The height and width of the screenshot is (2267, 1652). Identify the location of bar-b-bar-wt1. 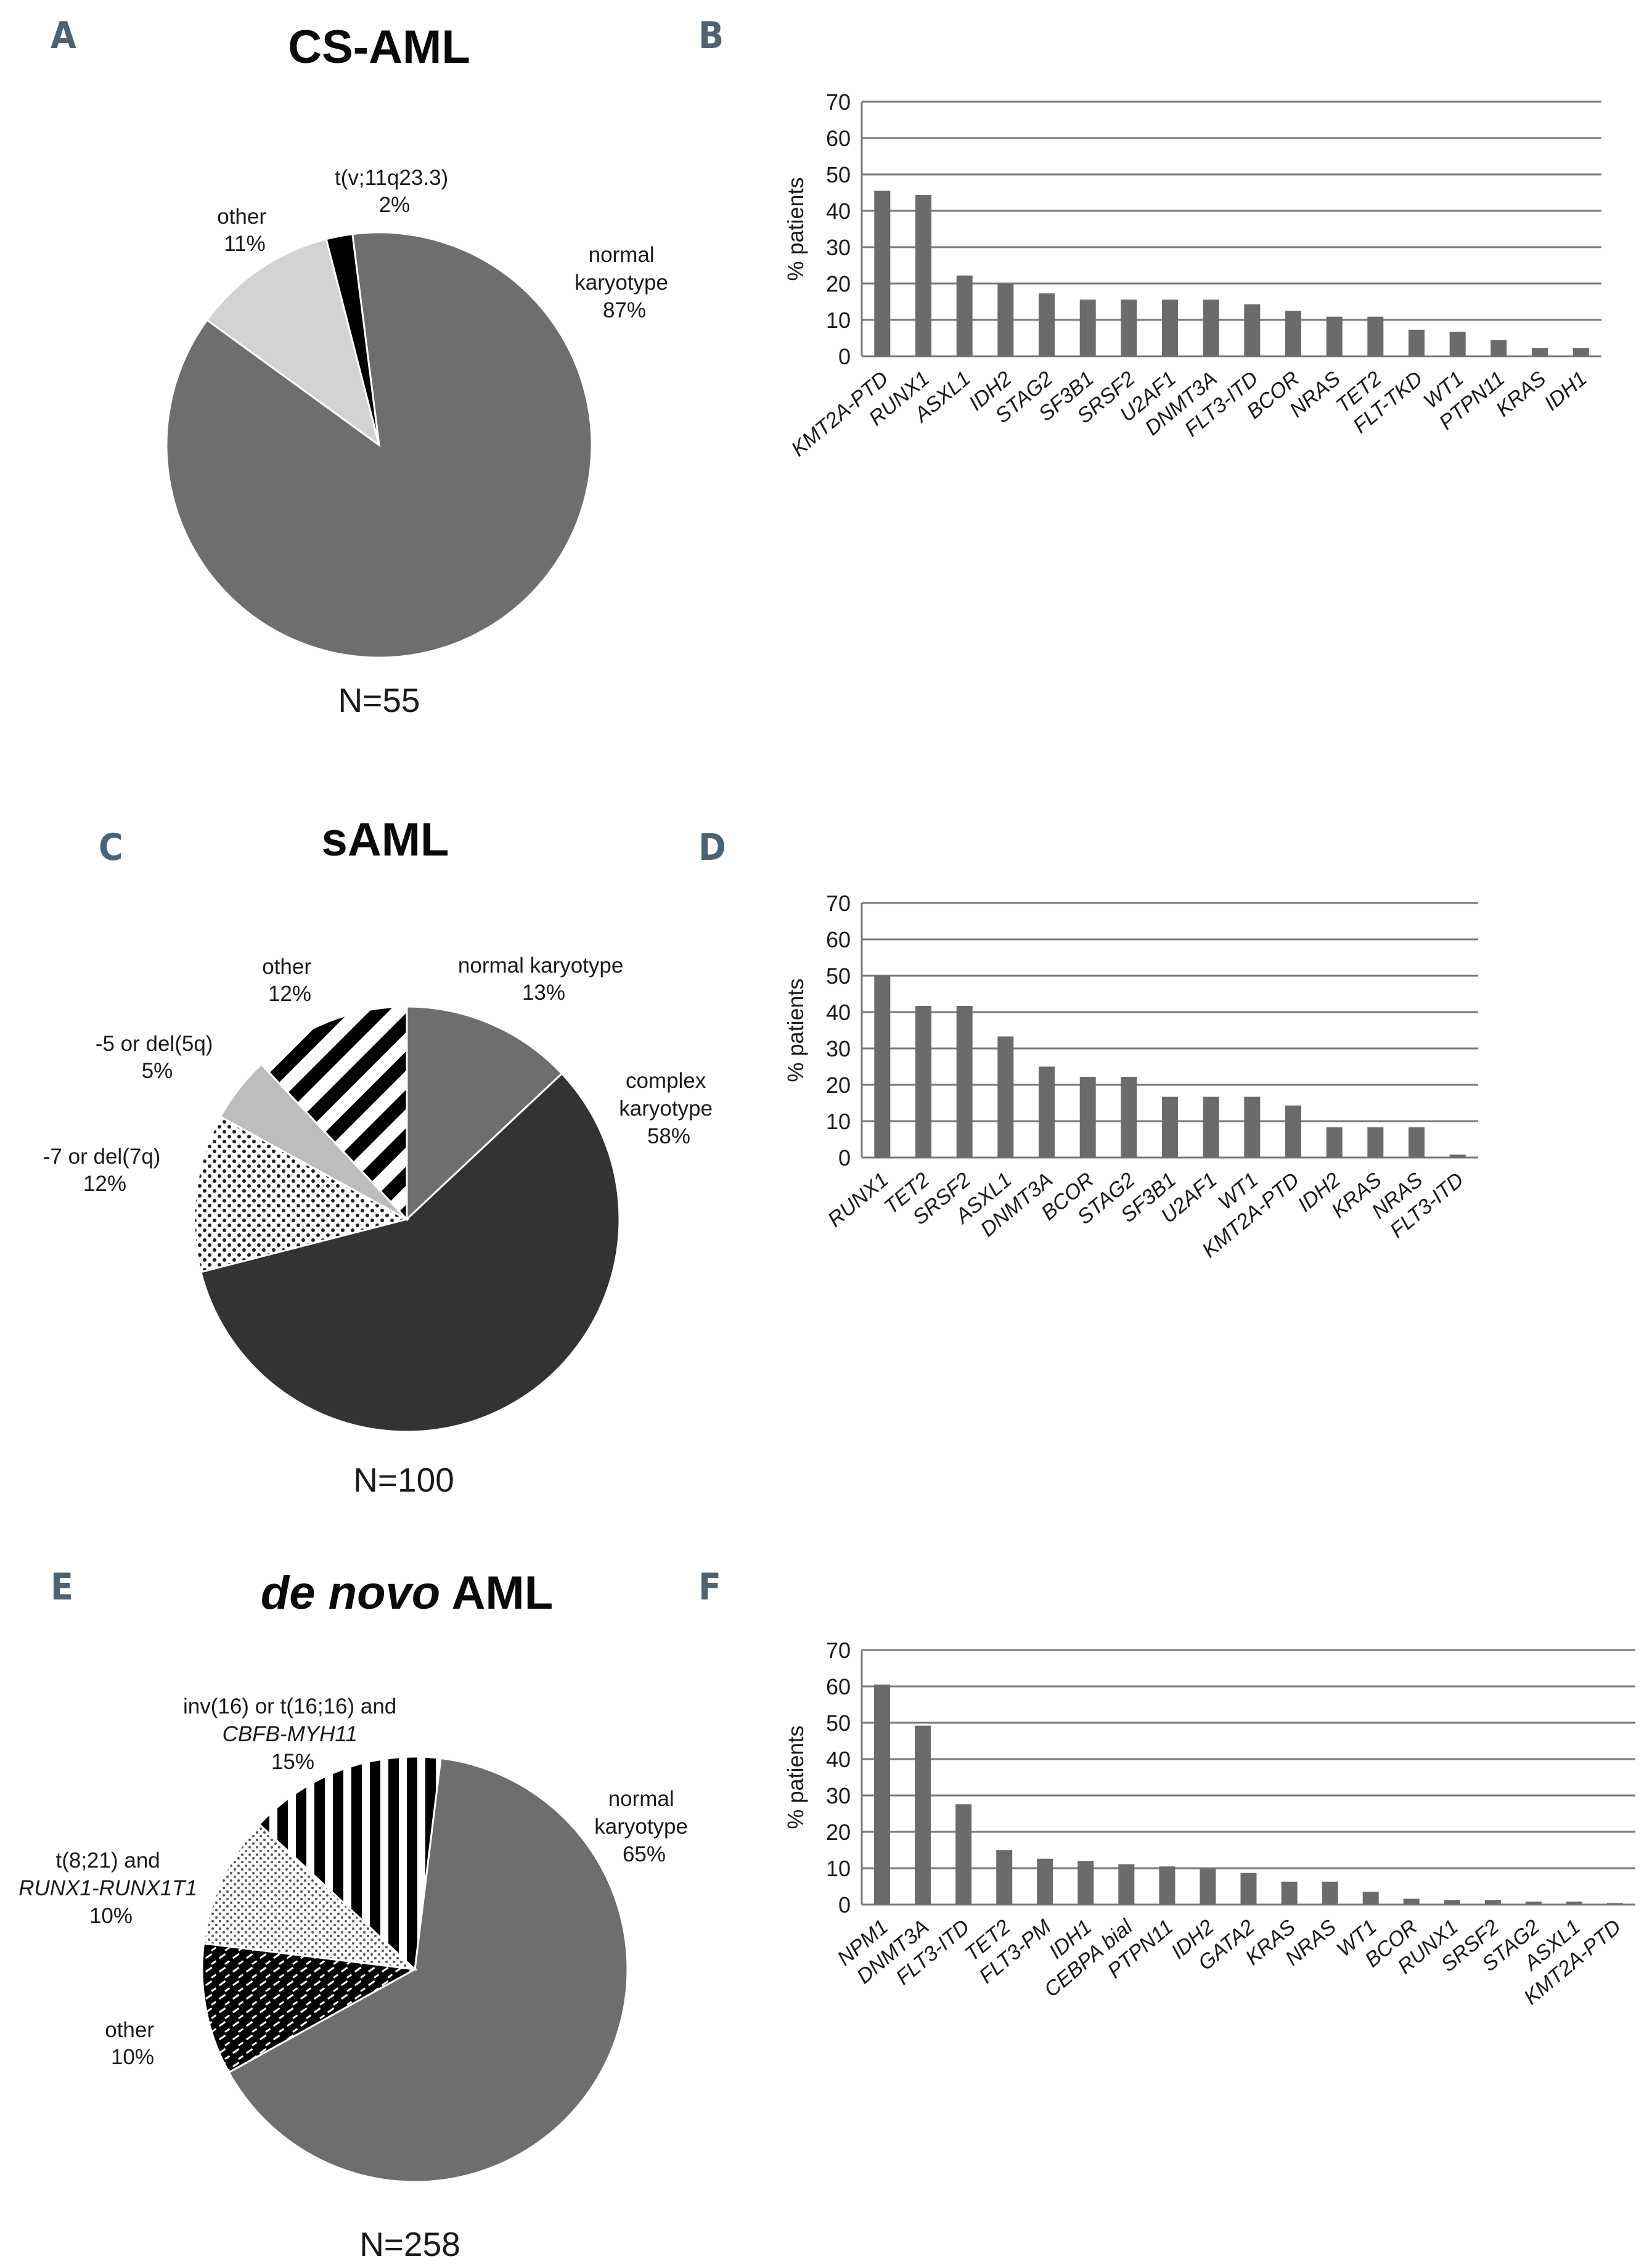
(1457, 344).